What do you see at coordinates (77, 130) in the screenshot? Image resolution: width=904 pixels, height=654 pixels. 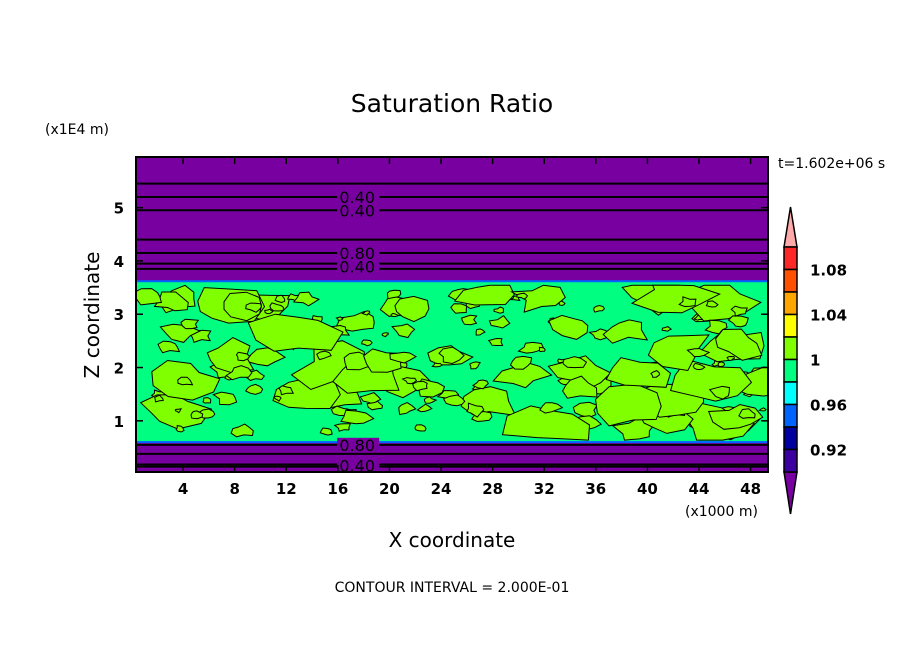 I see `y-unit-label: (x1E4 m)` at bounding box center [77, 130].